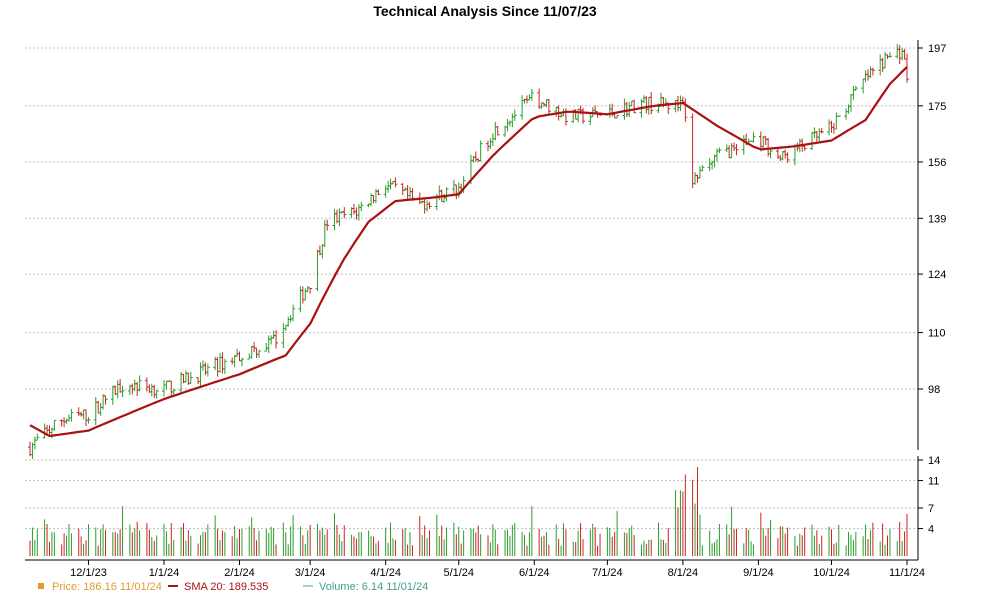  What do you see at coordinates (934, 390) in the screenshot?
I see `price-tick-label: 98` at bounding box center [934, 390].